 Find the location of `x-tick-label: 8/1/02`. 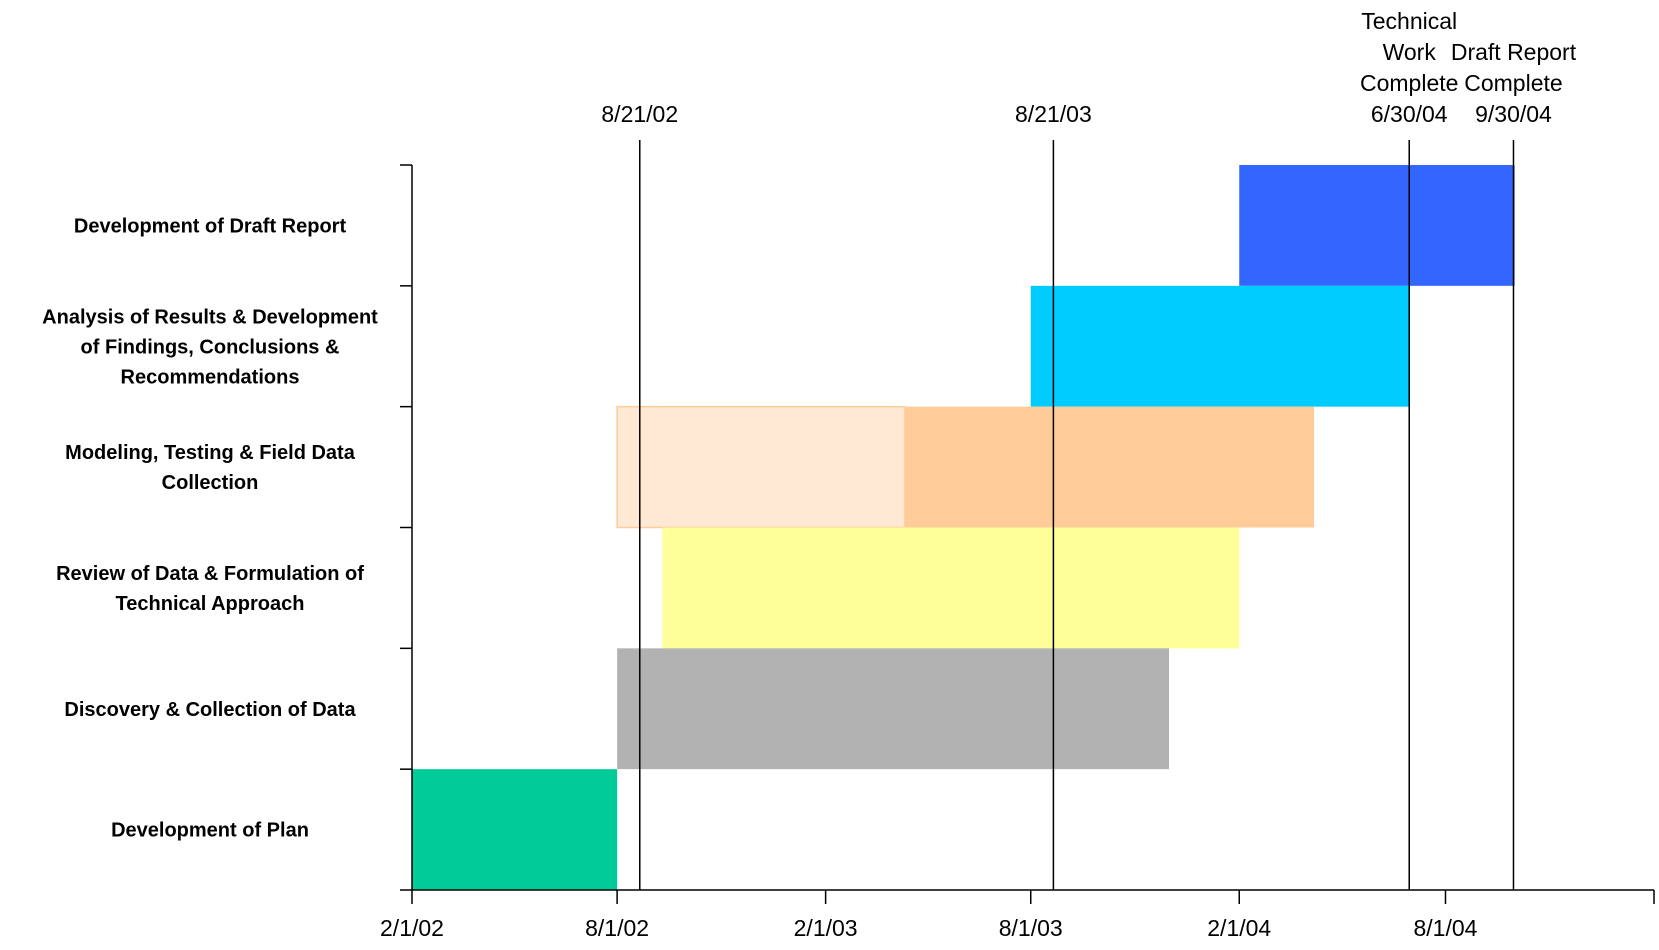

x-tick-label: 8/1/02 is located at coordinates (617, 928).